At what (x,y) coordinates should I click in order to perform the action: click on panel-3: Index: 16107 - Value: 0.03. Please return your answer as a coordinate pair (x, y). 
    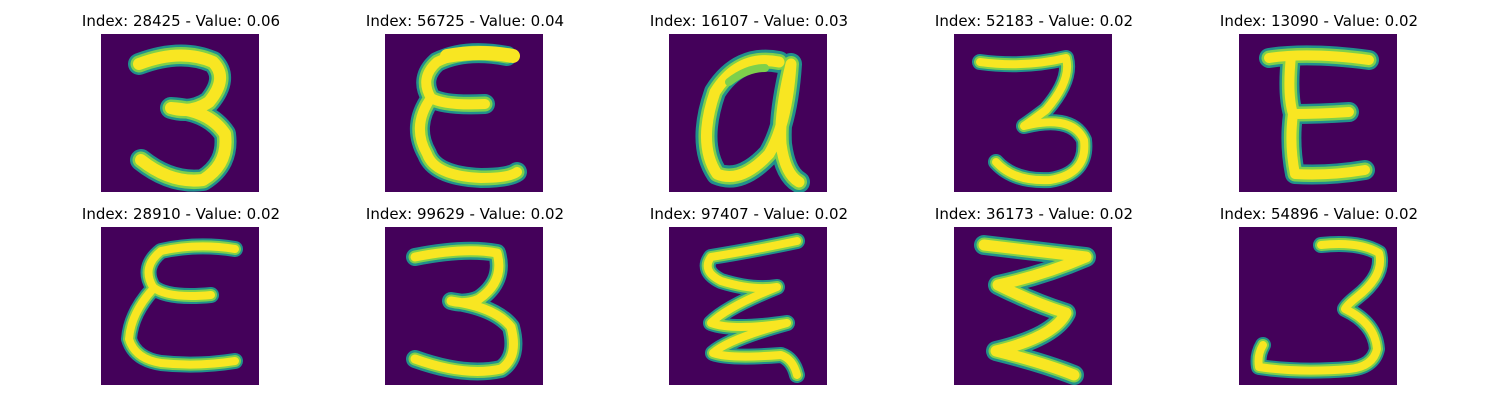
    Looking at the image, I should click on (749, 102).